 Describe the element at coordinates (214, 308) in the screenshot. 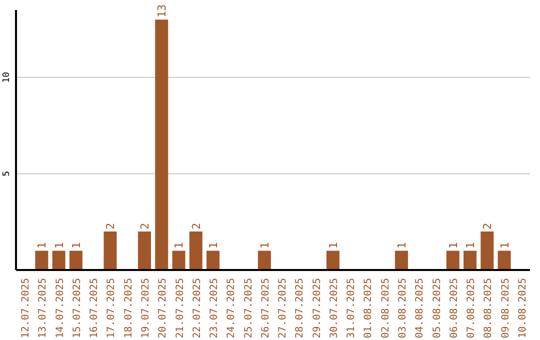

I see `x-tick-label: 23.07.2025` at that location.